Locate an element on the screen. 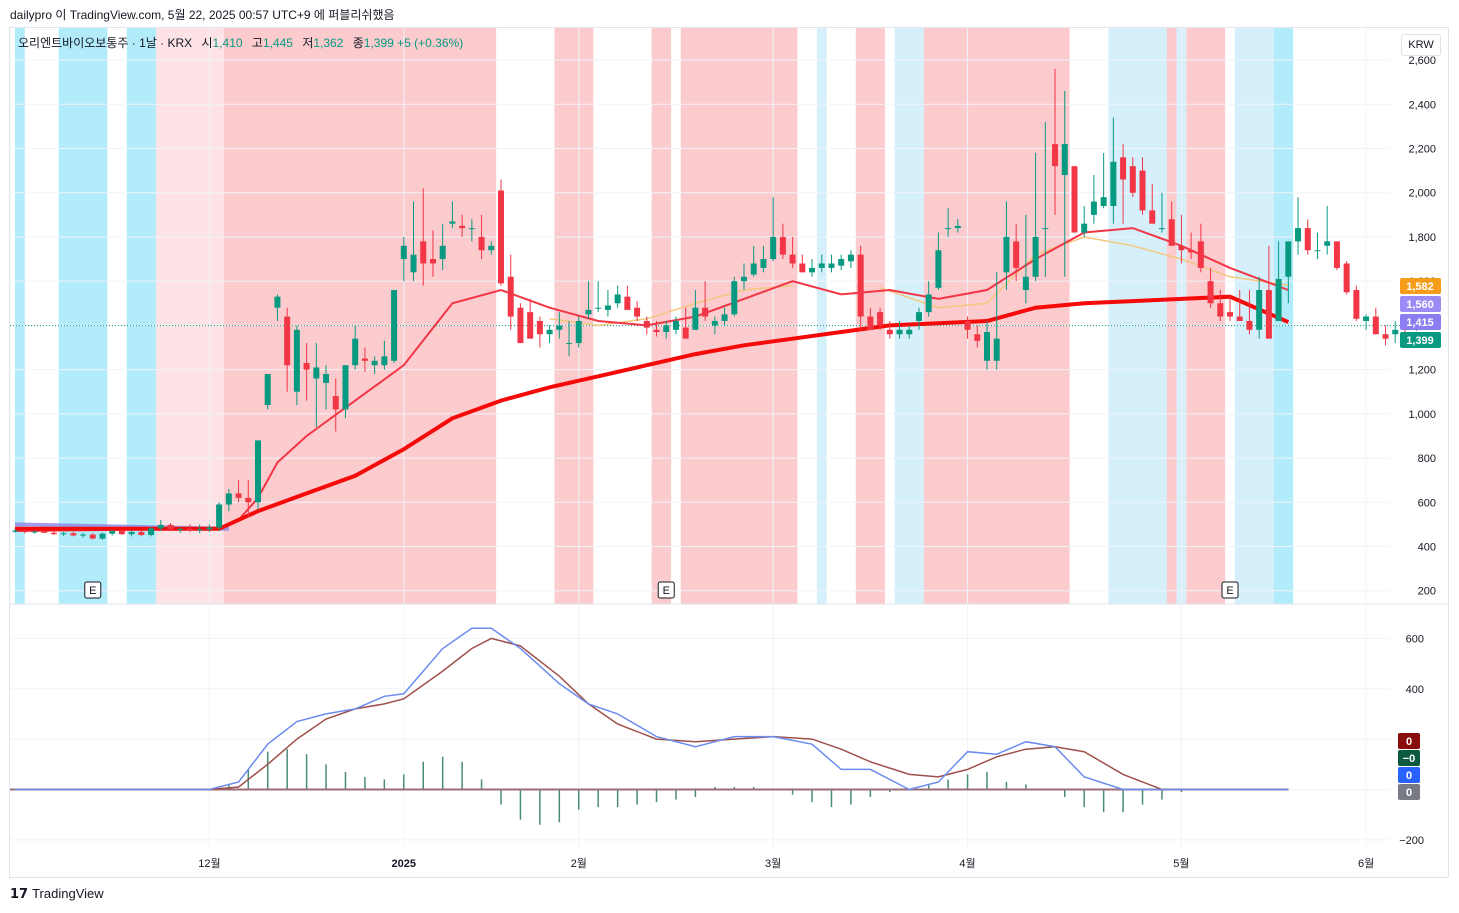  open-label: 시 is located at coordinates (207, 43).